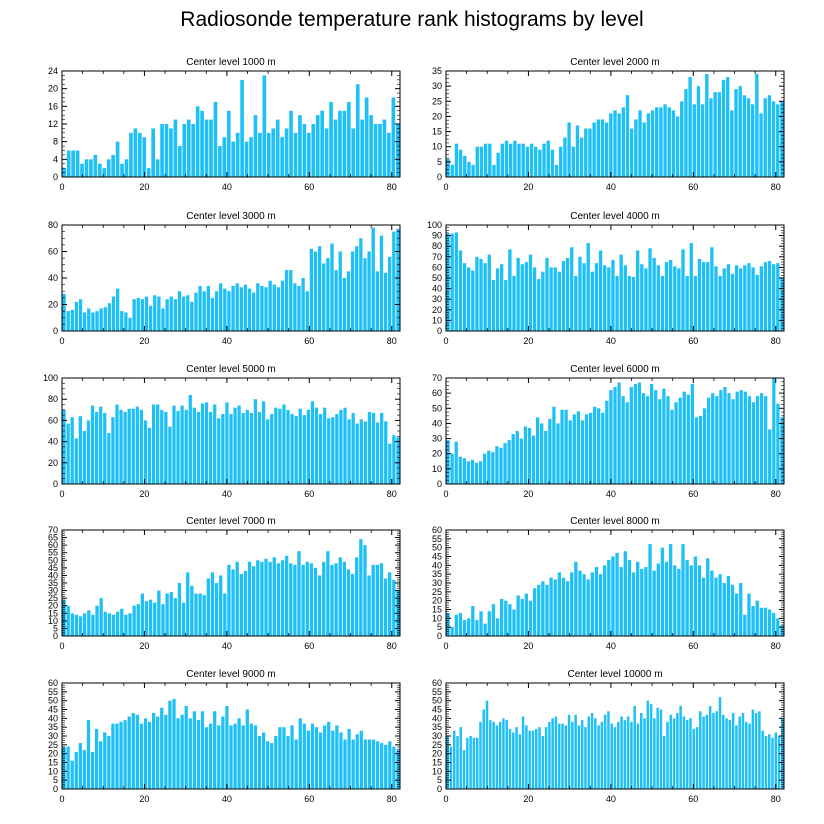 Image resolution: width=824 pixels, height=824 pixels. Describe the element at coordinates (776, 646) in the screenshot. I see `x-tick-label: 80` at that location.